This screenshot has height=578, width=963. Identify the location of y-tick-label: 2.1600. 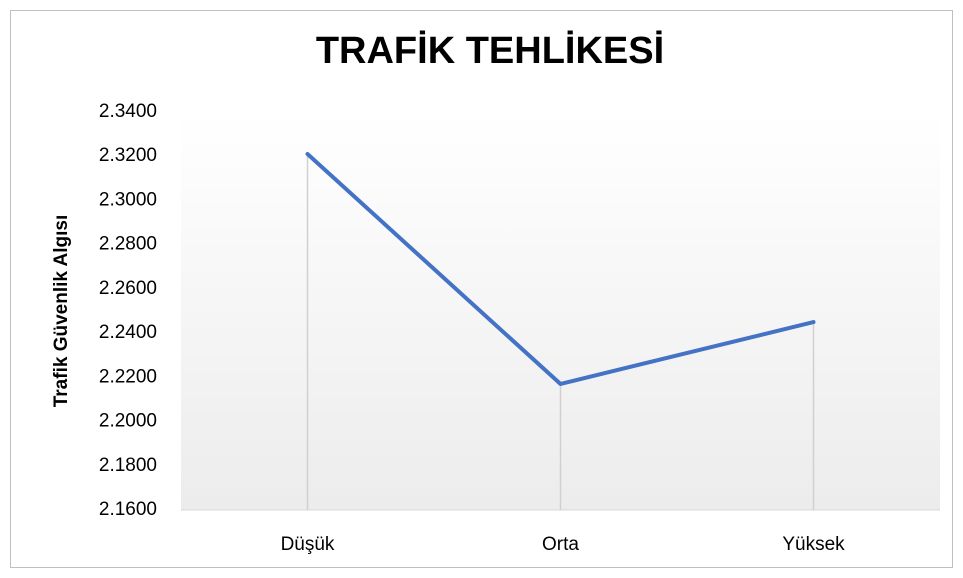
(128, 509).